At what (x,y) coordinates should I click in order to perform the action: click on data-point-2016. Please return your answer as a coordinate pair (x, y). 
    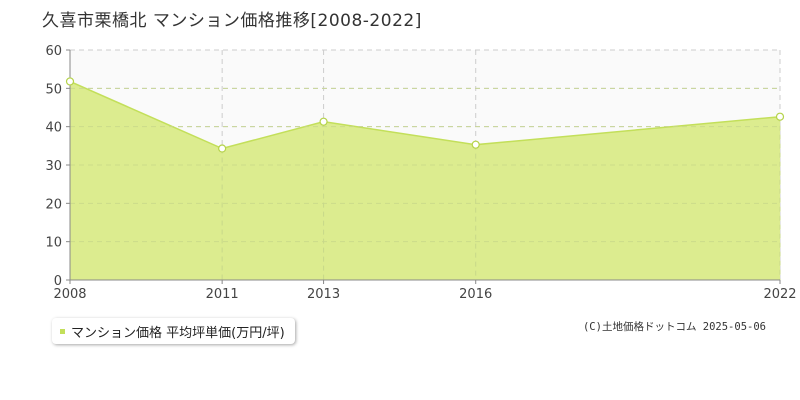
    Looking at the image, I should click on (475, 144).